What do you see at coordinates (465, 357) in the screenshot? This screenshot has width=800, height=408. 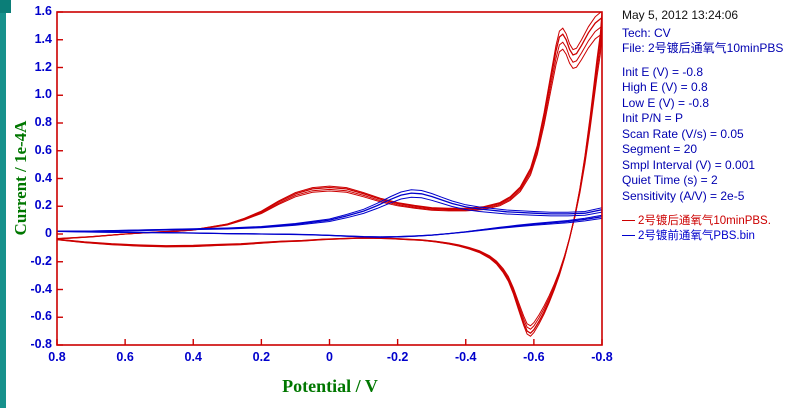 I see `x-tick-label: -0.4` at bounding box center [465, 357].